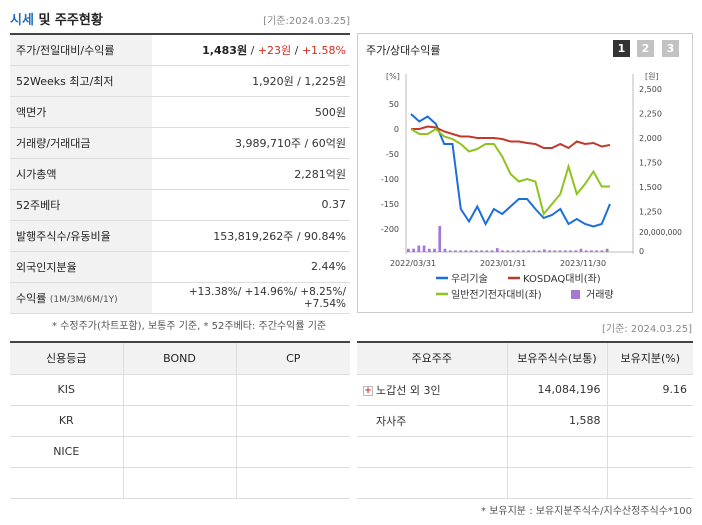 This screenshot has height=525, width=702. I want to click on info-value: 0.37, so click(251, 205).